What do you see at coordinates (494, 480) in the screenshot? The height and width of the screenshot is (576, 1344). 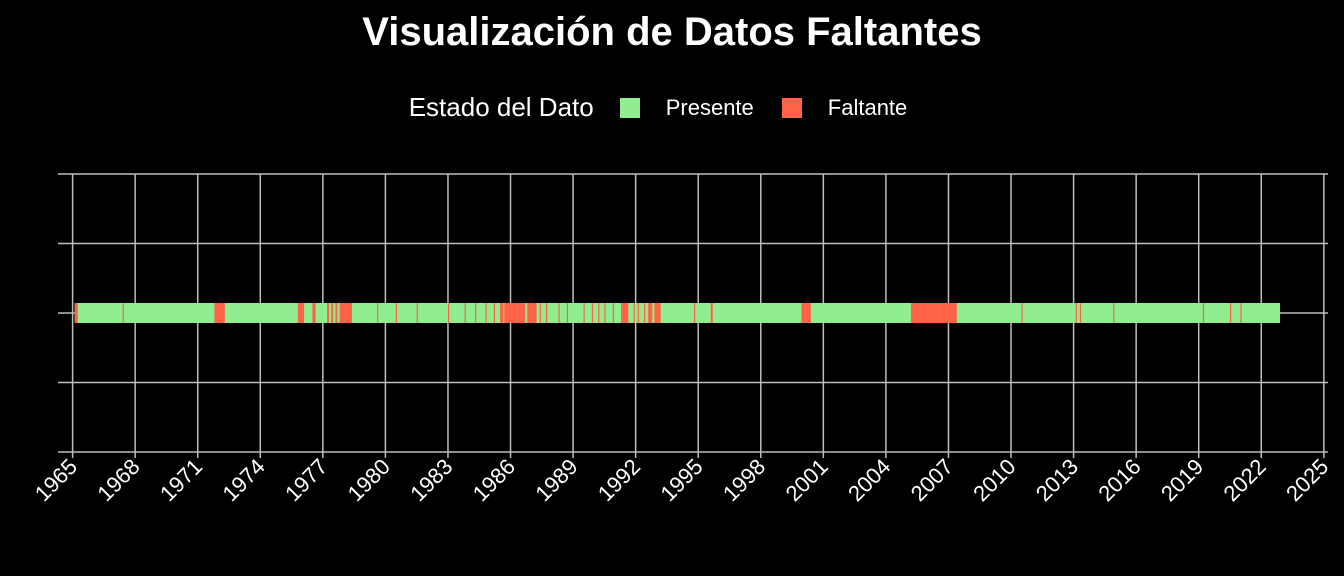 I see `x-tick-label: 1986` at bounding box center [494, 480].